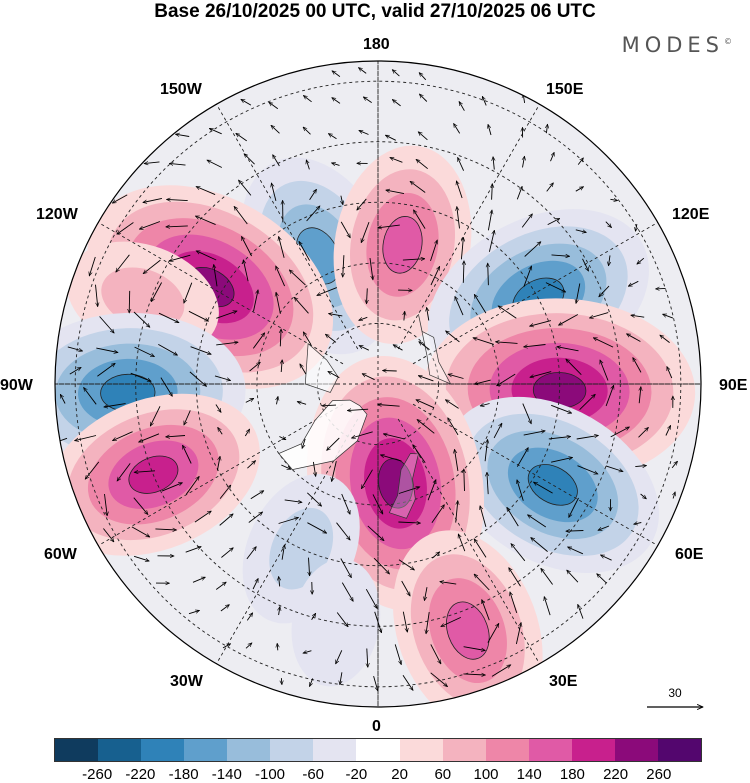 The image size is (750, 783). I want to click on vector-scale: 30, so click(675, 701).